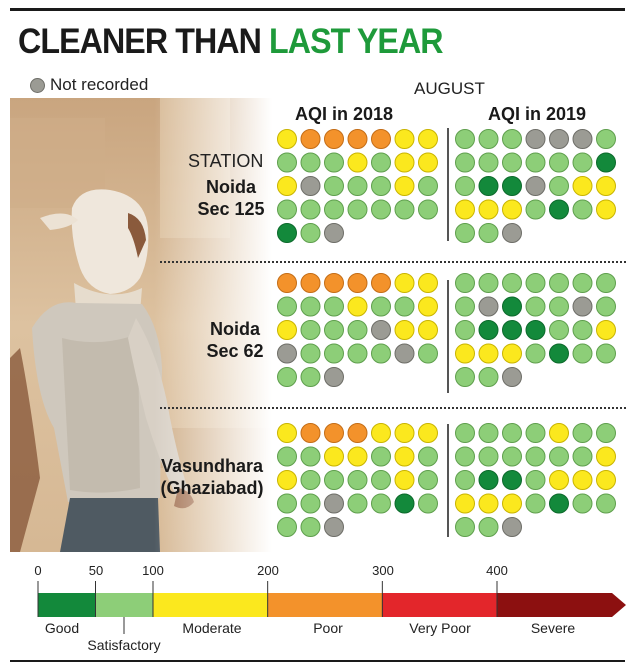 The image size is (635, 670). I want to click on station-name-line2: Sec 62, so click(235, 351).